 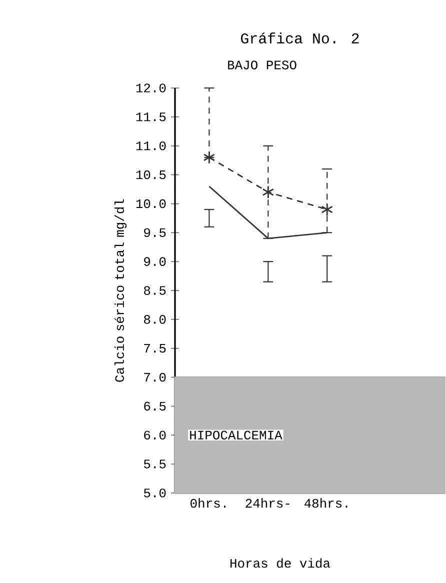 I want to click on x-tick-label: 48hrs., so click(x=326, y=503).